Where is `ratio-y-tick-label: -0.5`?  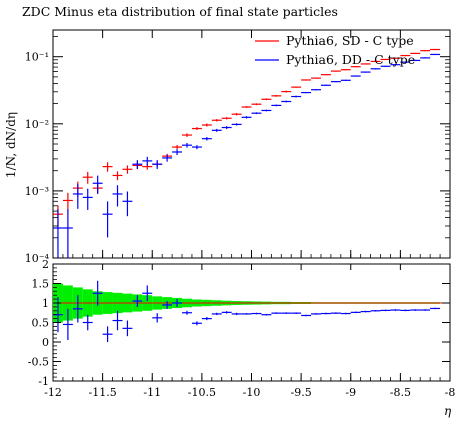 ratio-y-tick-label: -0.5 is located at coordinates (38, 362).